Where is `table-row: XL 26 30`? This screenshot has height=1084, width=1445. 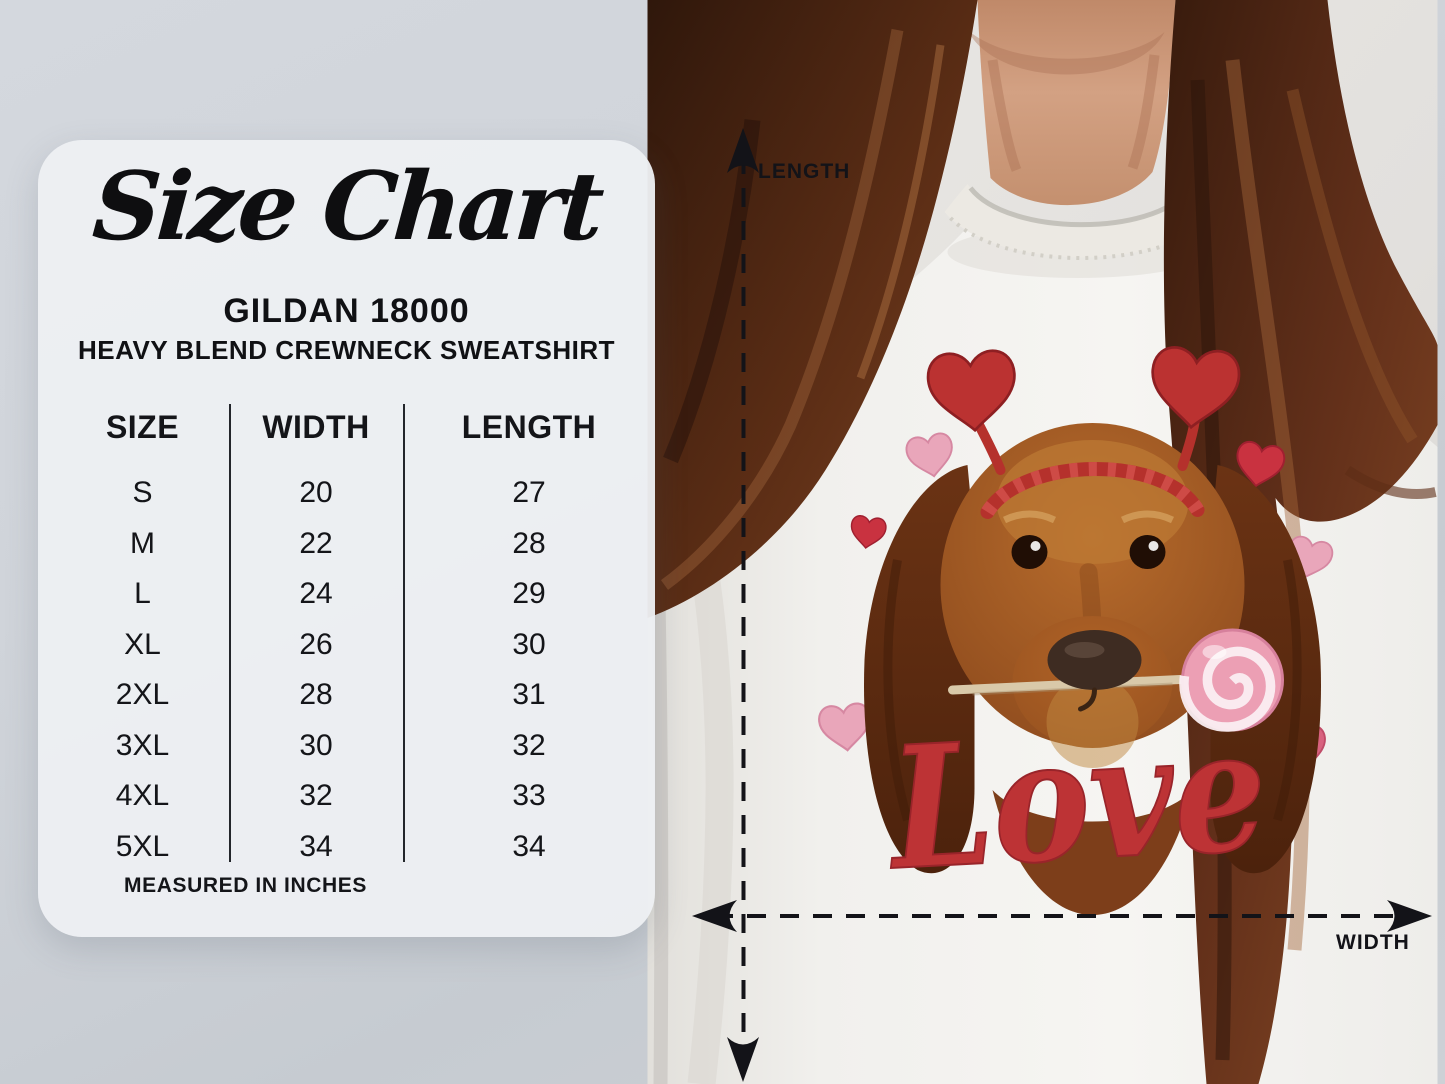
table-row: XL 26 30 is located at coordinates (346, 645).